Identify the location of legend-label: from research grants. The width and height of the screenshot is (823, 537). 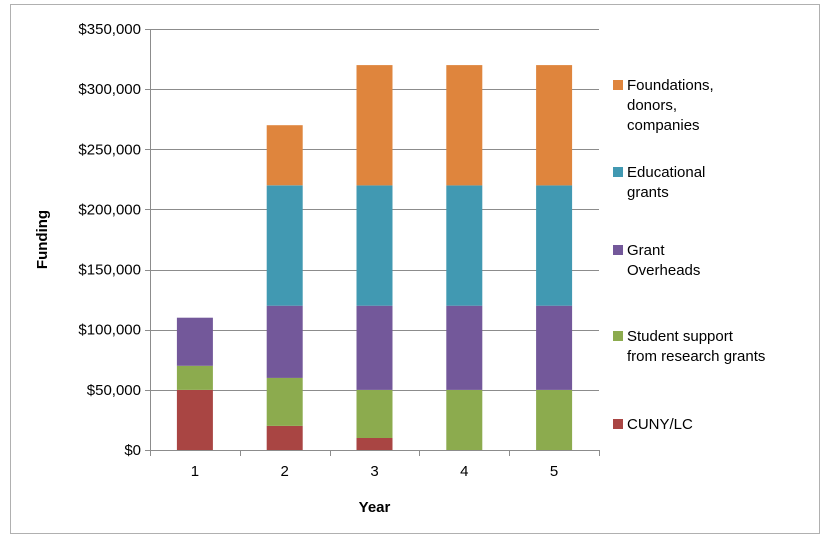
(696, 356).